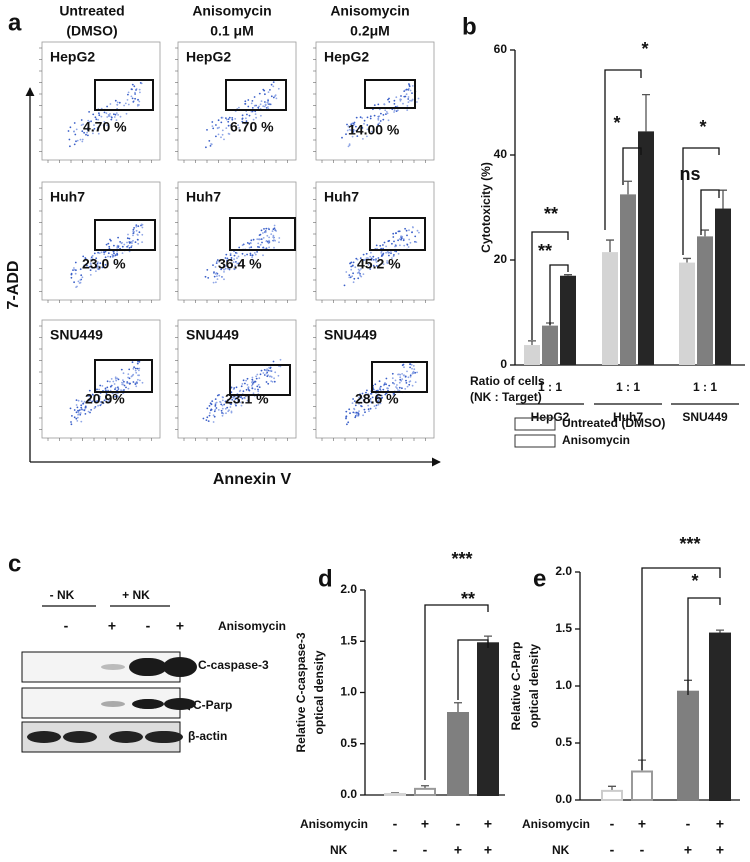 The width and height of the screenshot is (750, 862). Describe the element at coordinates (702, 127) in the screenshot. I see `significance-label: *` at that location.